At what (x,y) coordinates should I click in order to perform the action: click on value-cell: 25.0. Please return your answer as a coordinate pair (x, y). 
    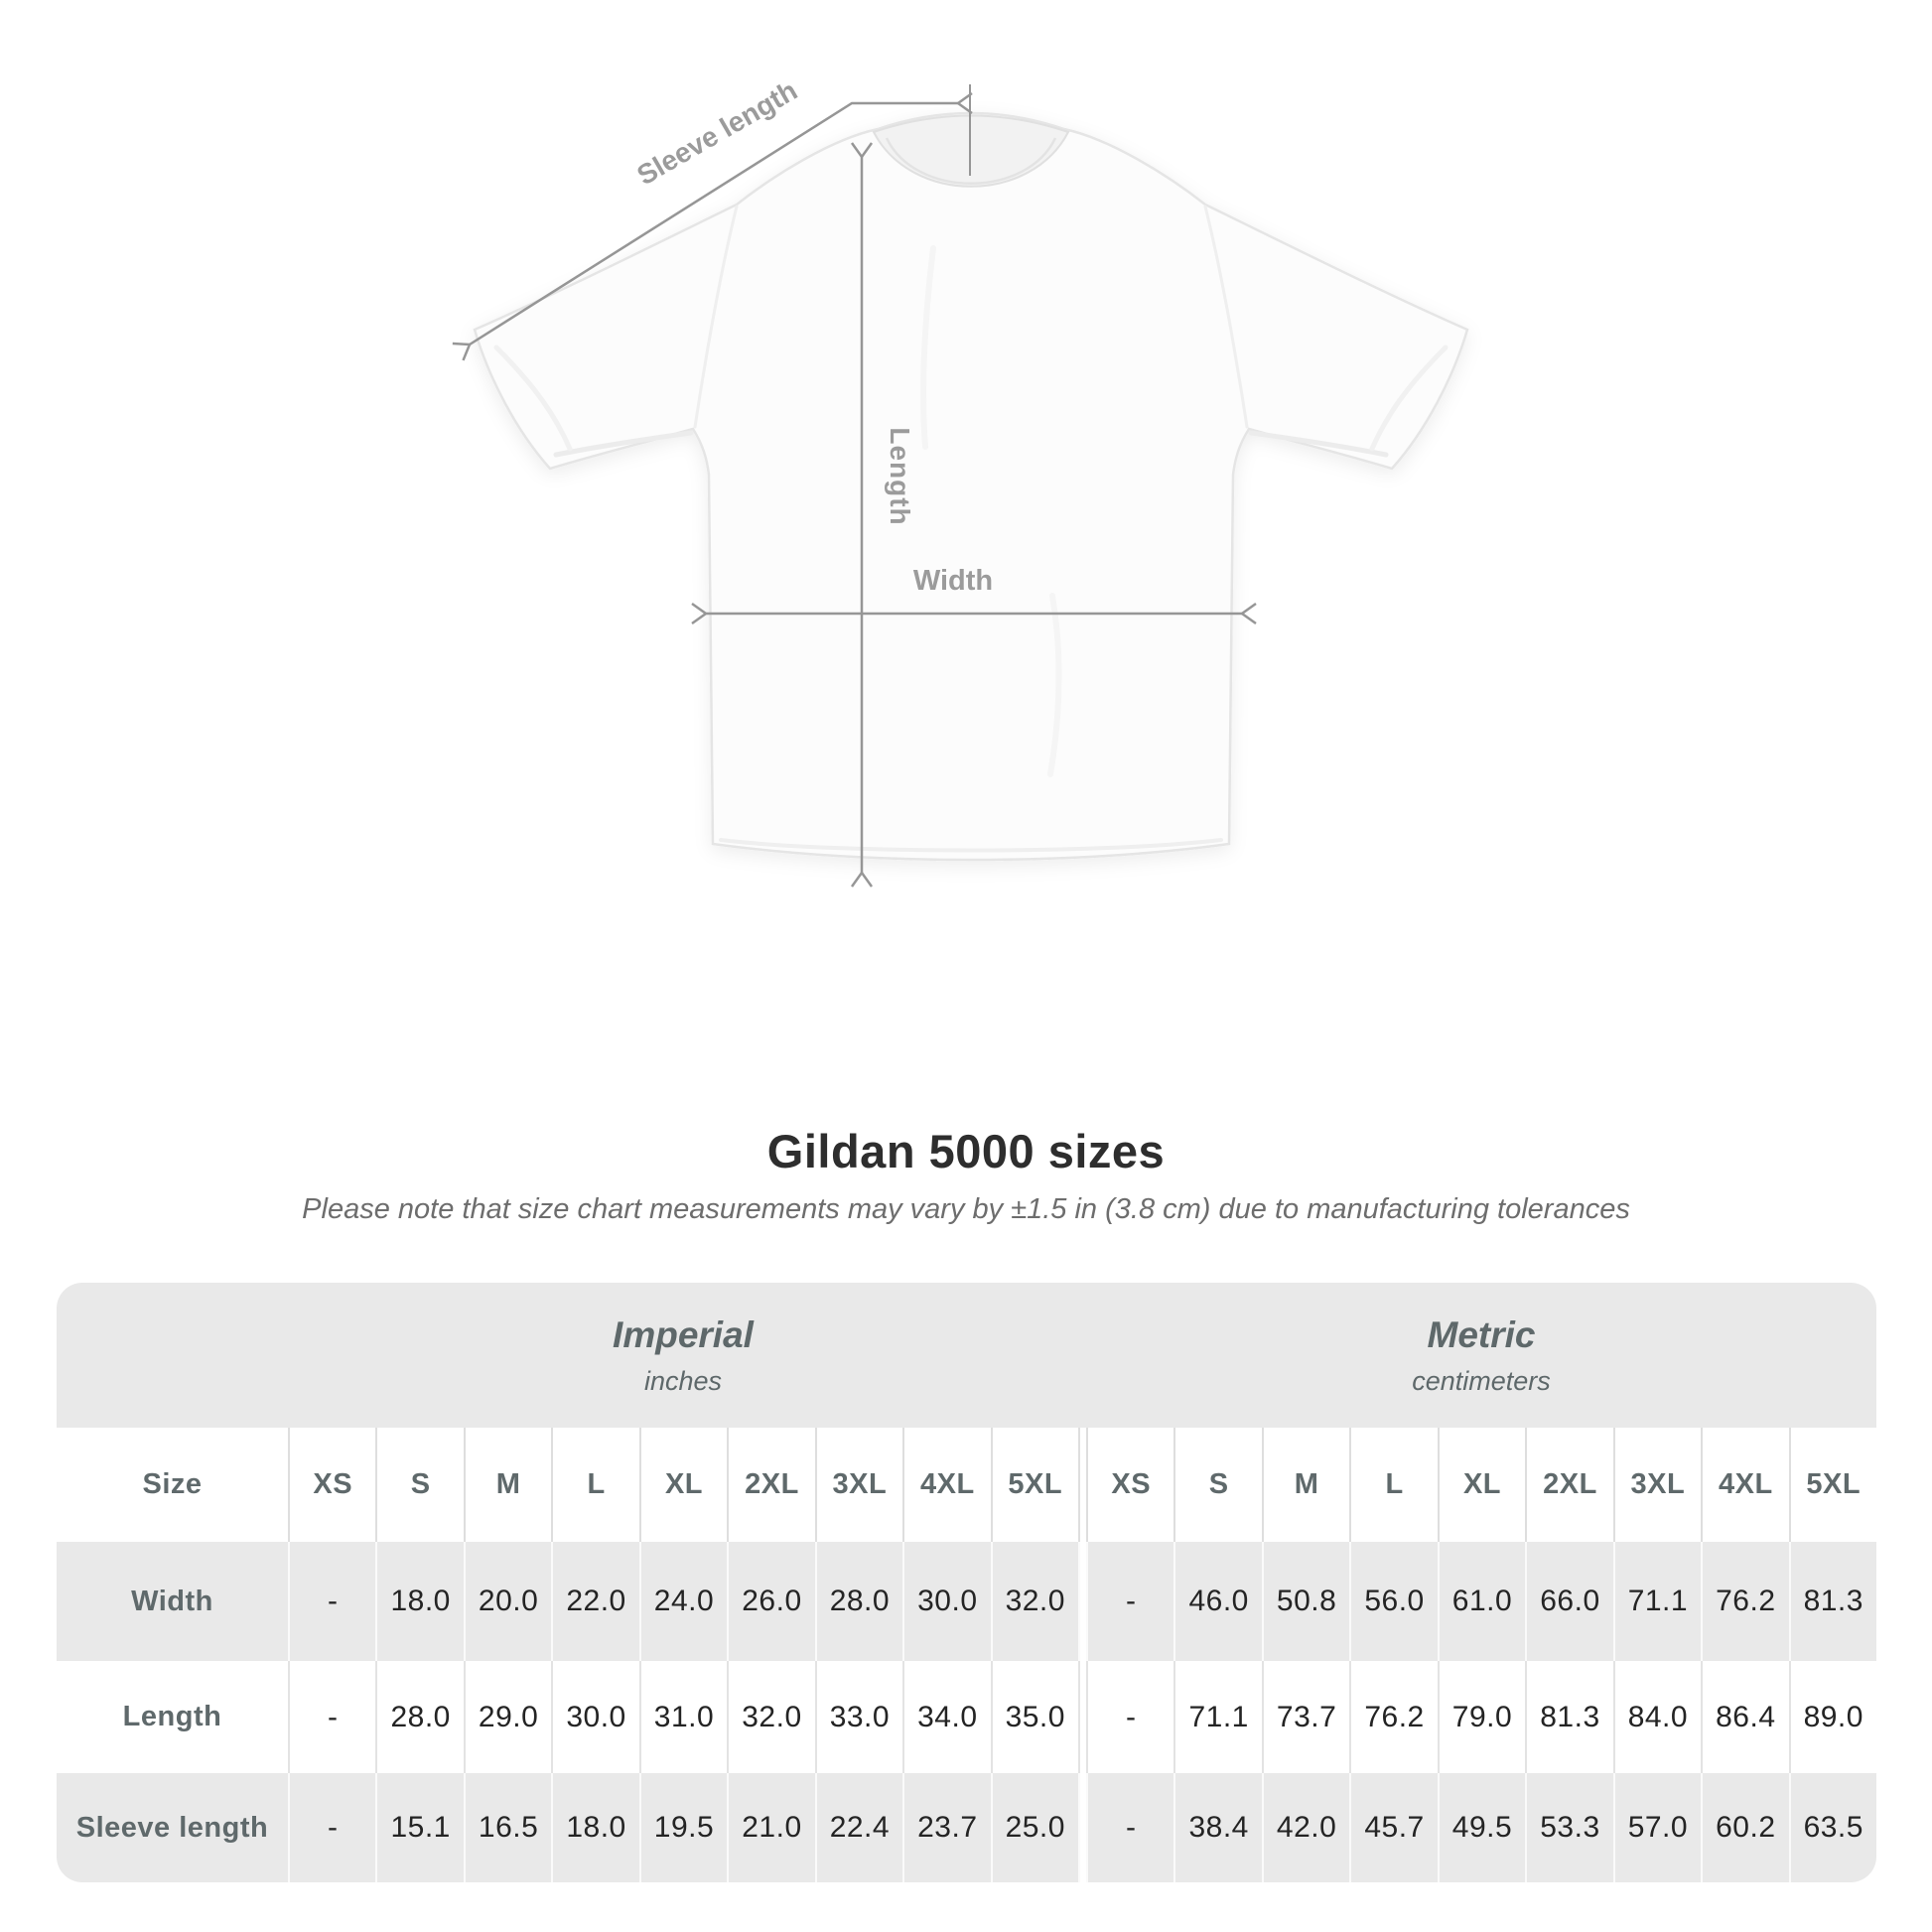
    Looking at the image, I should click on (1034, 1828).